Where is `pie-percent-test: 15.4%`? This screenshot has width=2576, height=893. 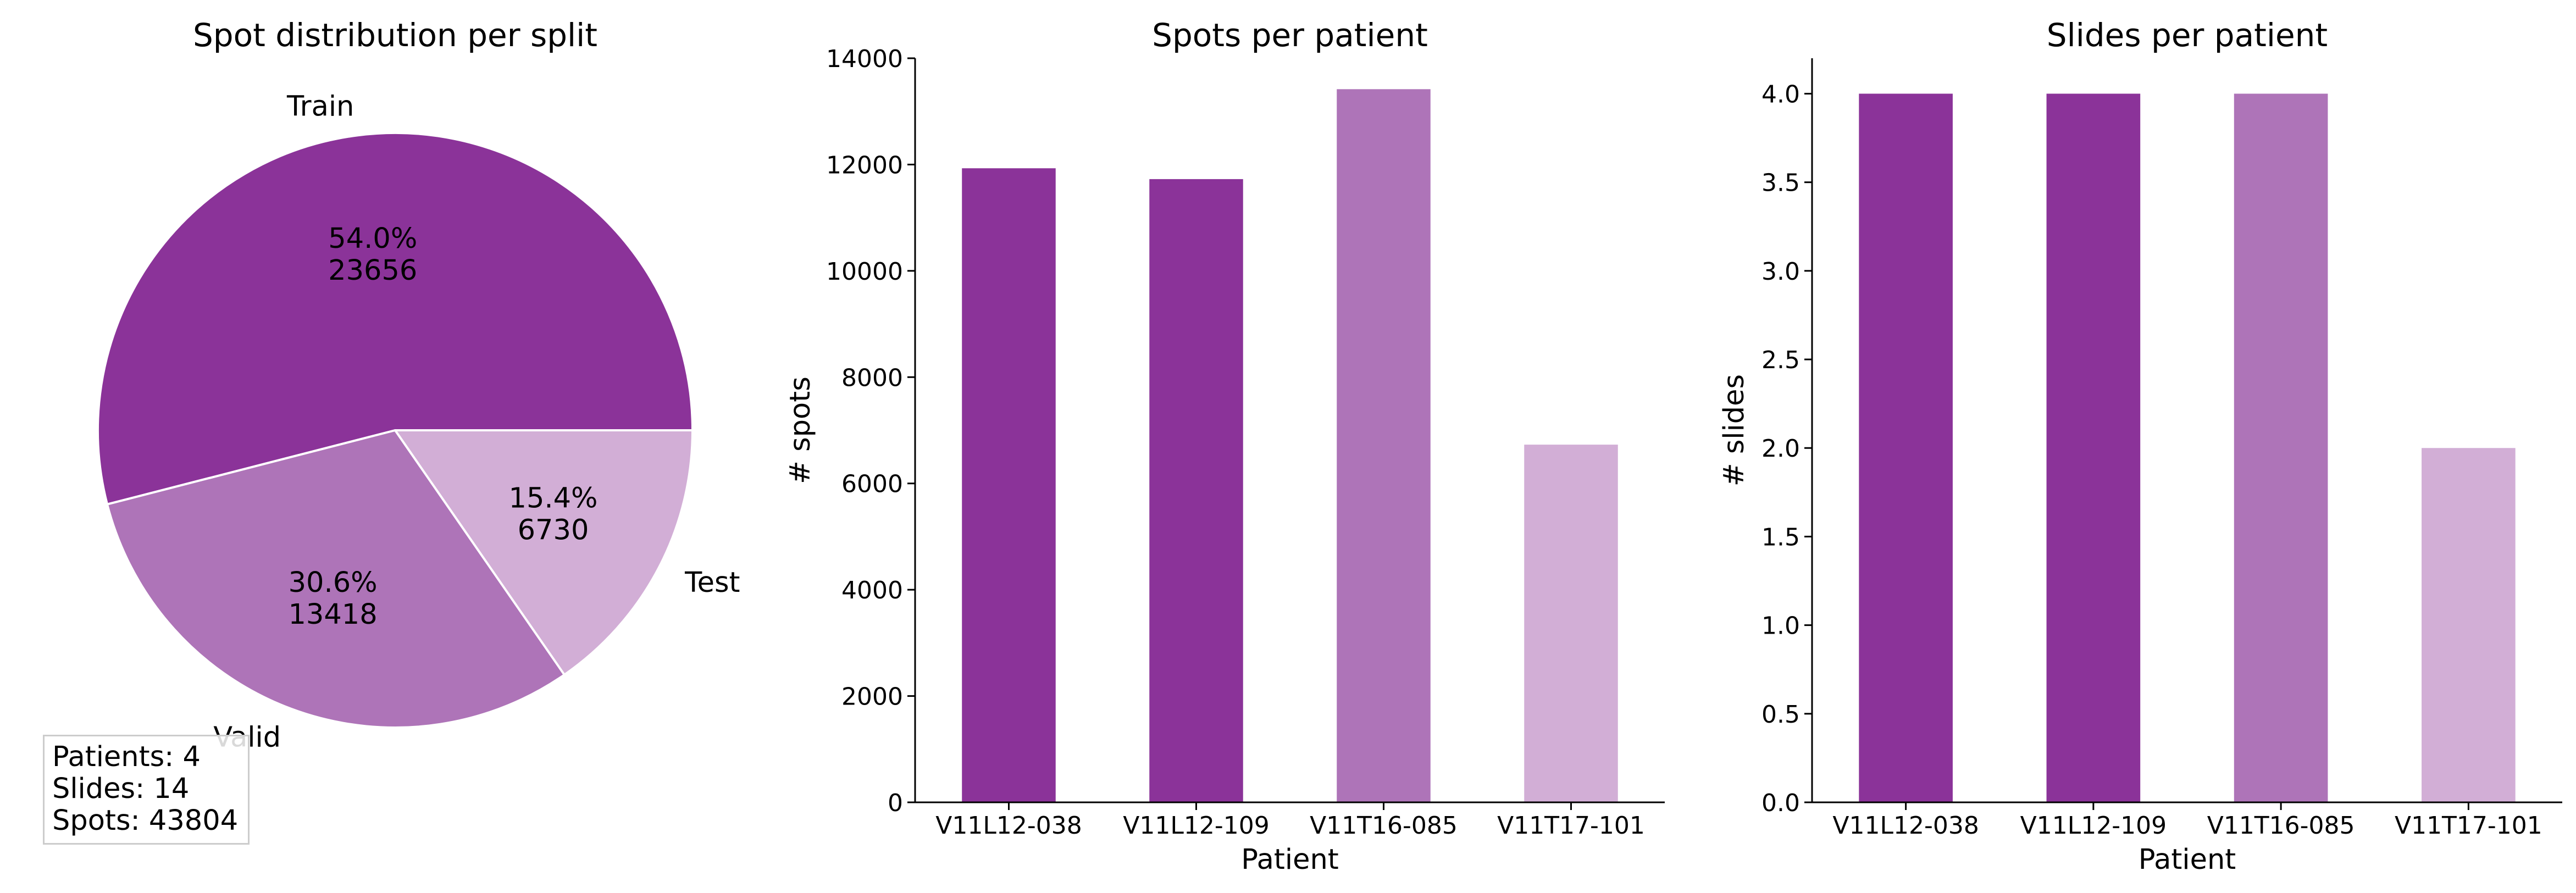 pie-percent-test: 15.4% is located at coordinates (553, 498).